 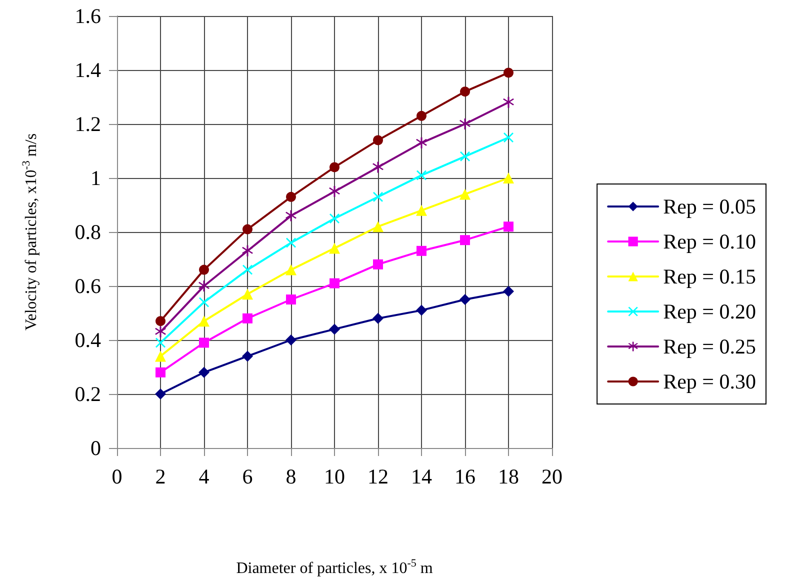 What do you see at coordinates (87, 16) in the screenshot?
I see `y-tick-label: 1.6` at bounding box center [87, 16].